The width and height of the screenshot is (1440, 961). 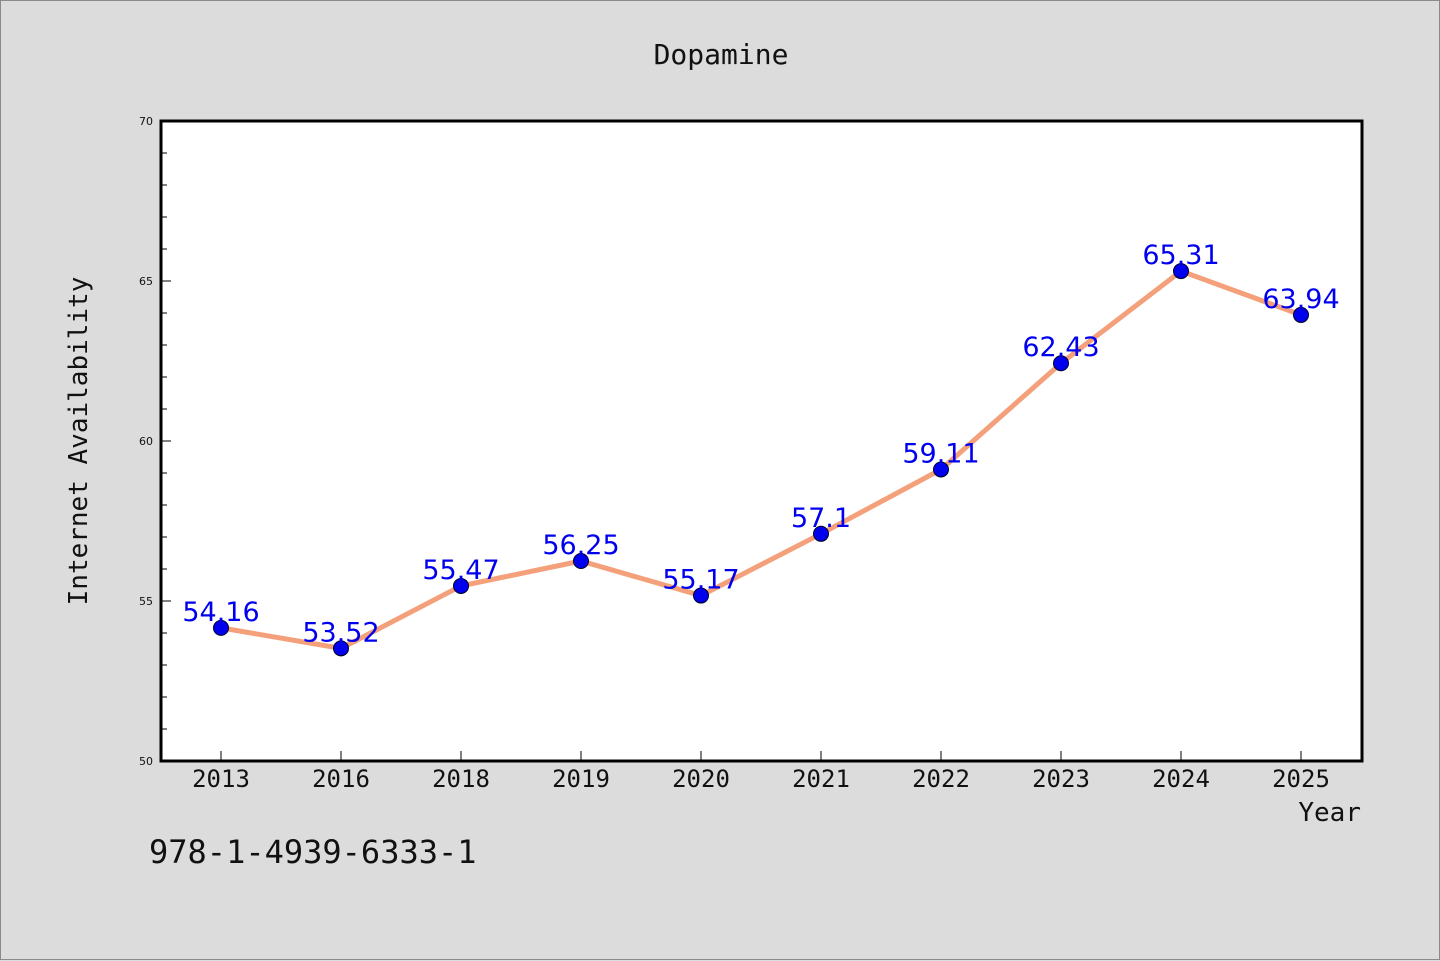 What do you see at coordinates (460, 570) in the screenshot?
I see `data-label: 55.47` at bounding box center [460, 570].